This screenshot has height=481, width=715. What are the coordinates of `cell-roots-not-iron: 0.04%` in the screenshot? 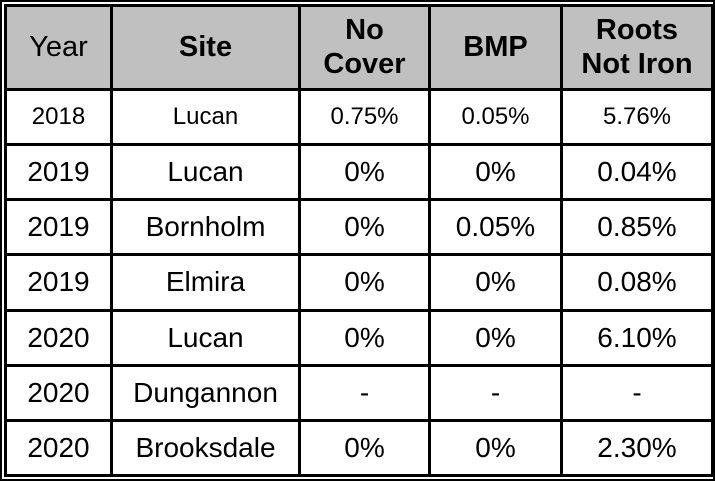 It's located at (637, 172).